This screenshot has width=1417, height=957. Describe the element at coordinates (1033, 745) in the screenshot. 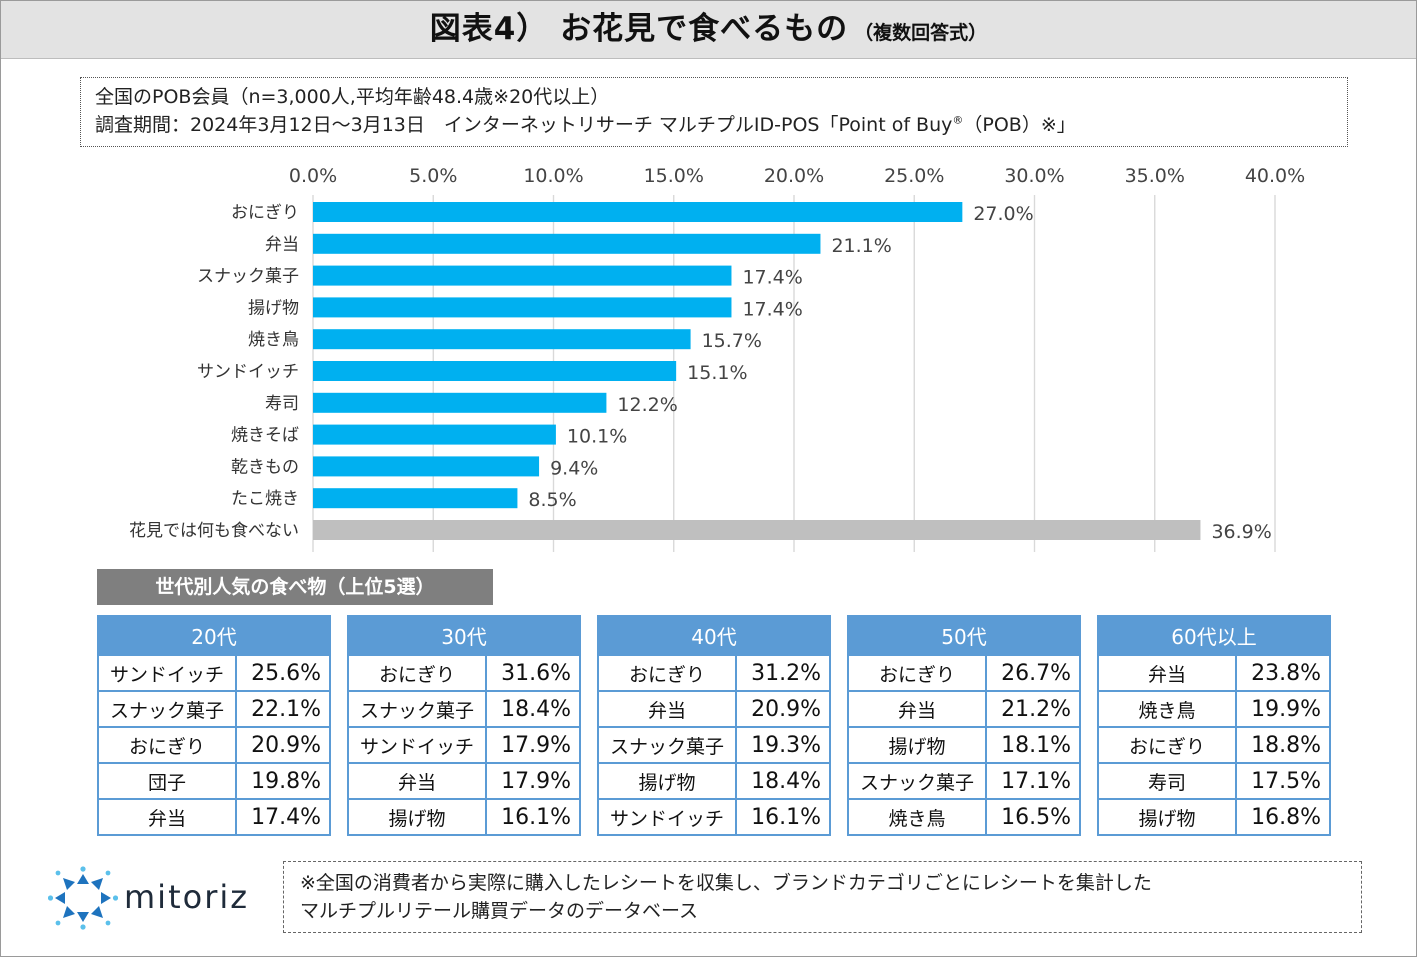

I see `food-percent: 18.1%` at that location.